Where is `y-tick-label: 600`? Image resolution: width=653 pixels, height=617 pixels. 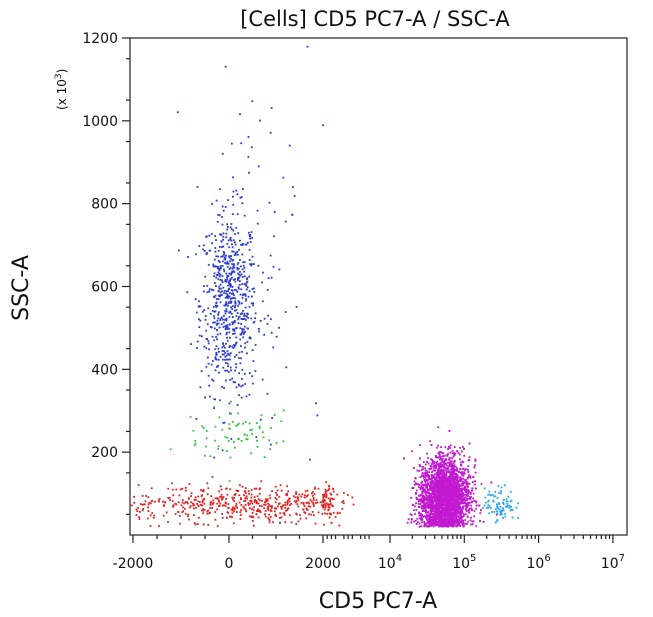
y-tick-label: 600 is located at coordinates (104, 288).